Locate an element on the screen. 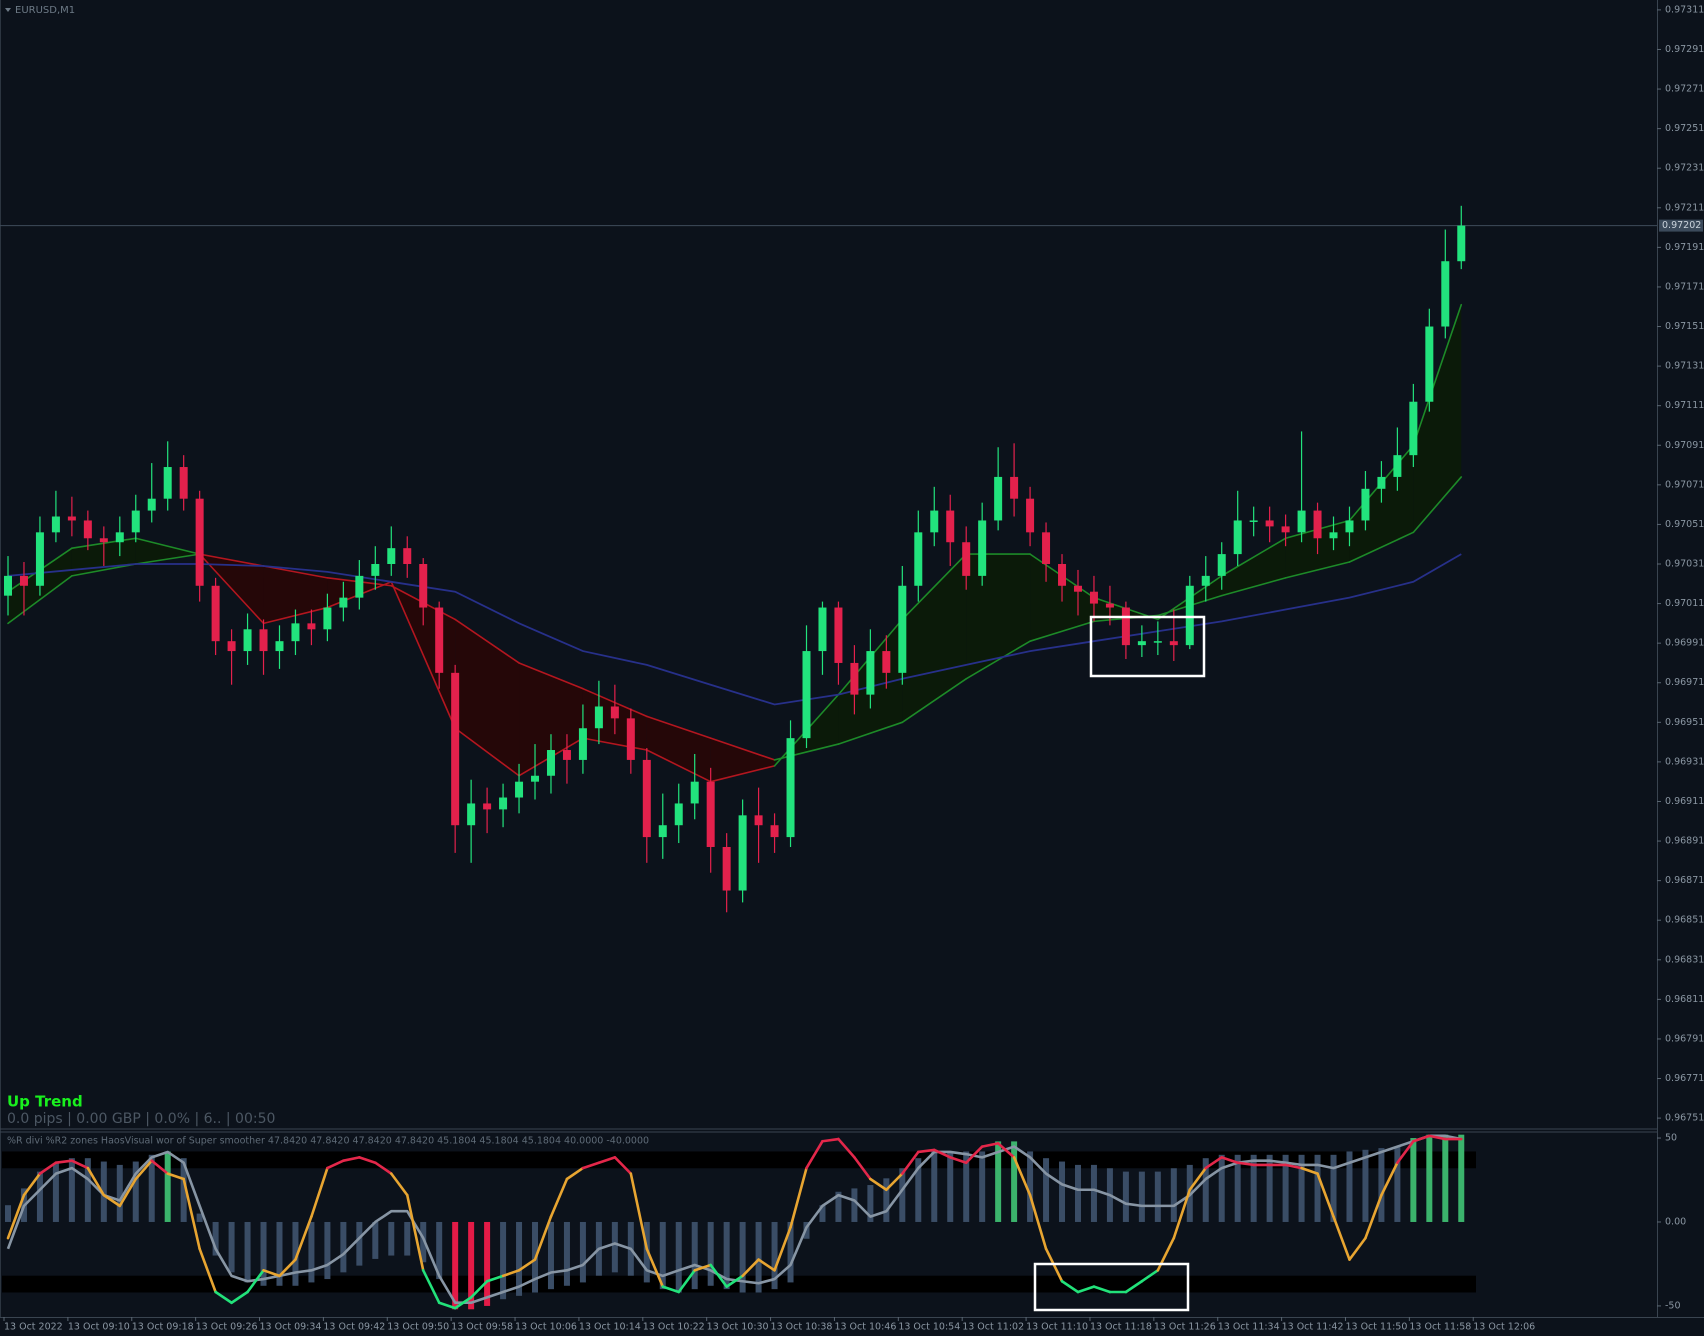  y-tick-label: 0.97211 is located at coordinates (1684, 207).